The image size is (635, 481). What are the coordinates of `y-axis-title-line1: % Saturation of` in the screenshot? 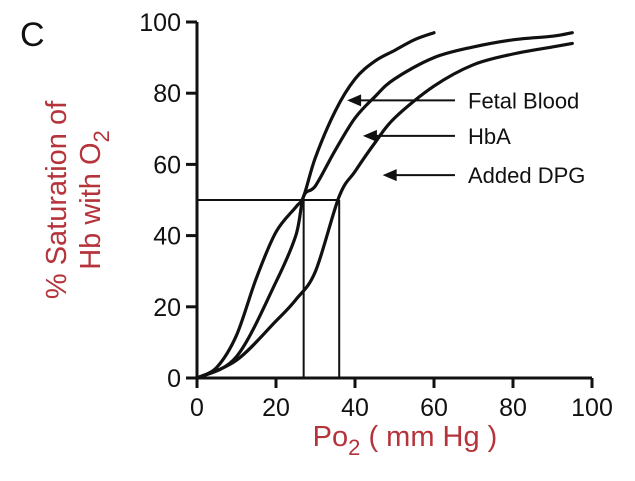 It's located at (57, 199).